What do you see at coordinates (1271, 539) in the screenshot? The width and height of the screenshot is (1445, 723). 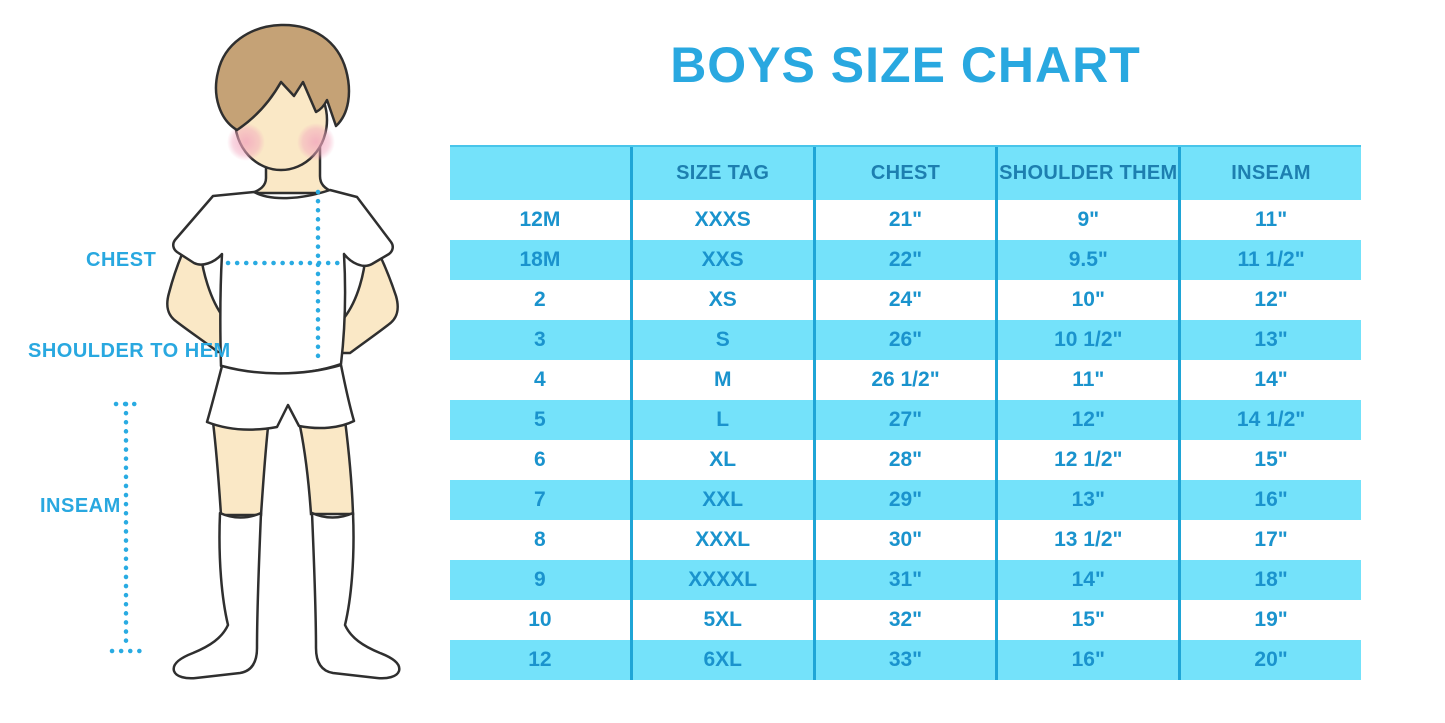 I see `table-cell: 17"` at bounding box center [1271, 539].